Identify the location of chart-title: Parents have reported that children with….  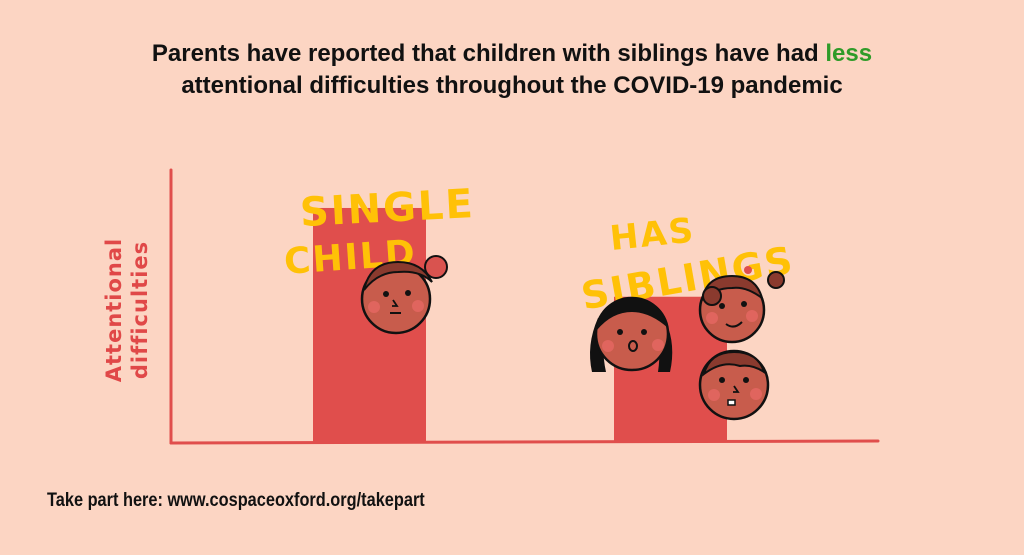
(512, 70).